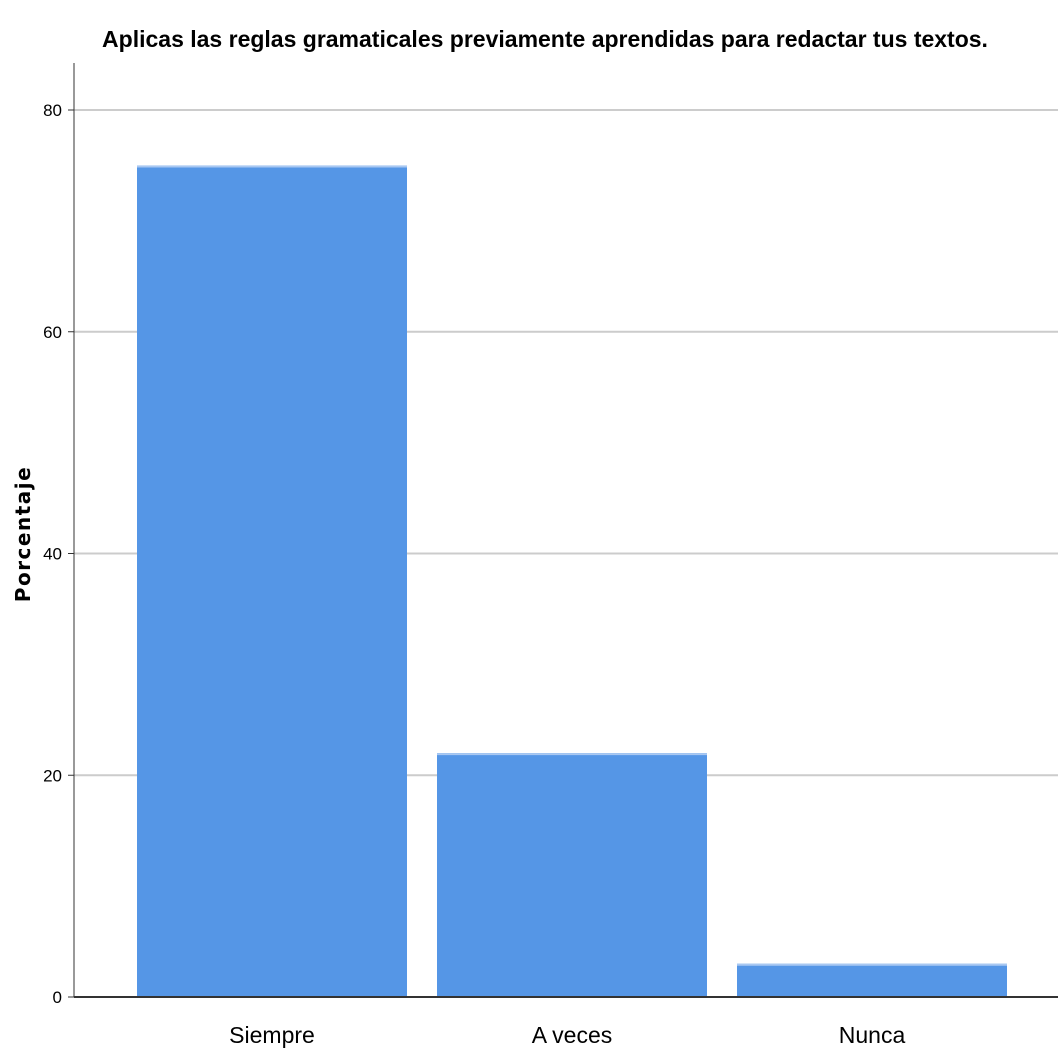  I want to click on y-tick-label-20: 20, so click(52, 775).